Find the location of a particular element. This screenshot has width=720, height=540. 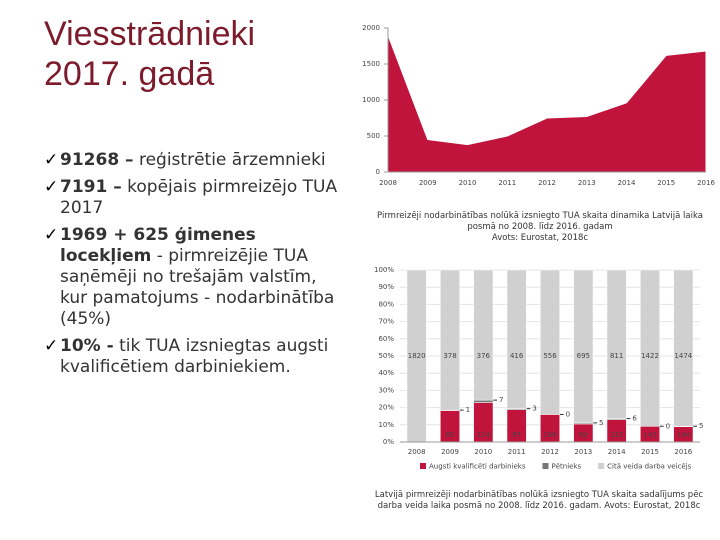

y-tick-label: 1500 is located at coordinates (371, 64).